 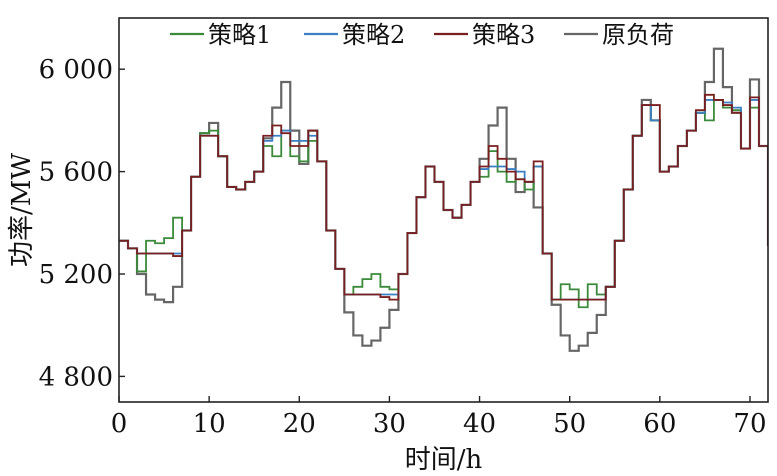 I want to click on legend-label-2: 策略2, so click(x=373, y=35).